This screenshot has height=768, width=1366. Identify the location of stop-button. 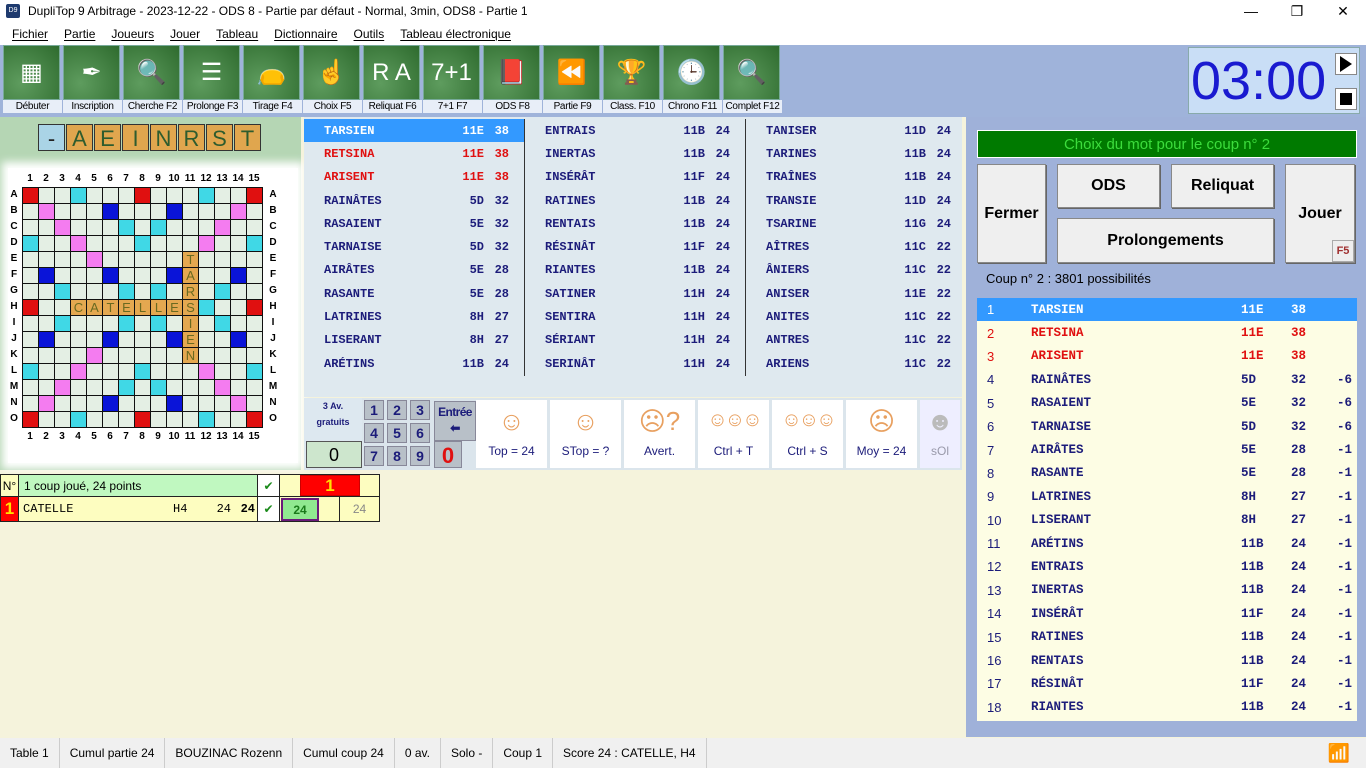
(1346, 99).